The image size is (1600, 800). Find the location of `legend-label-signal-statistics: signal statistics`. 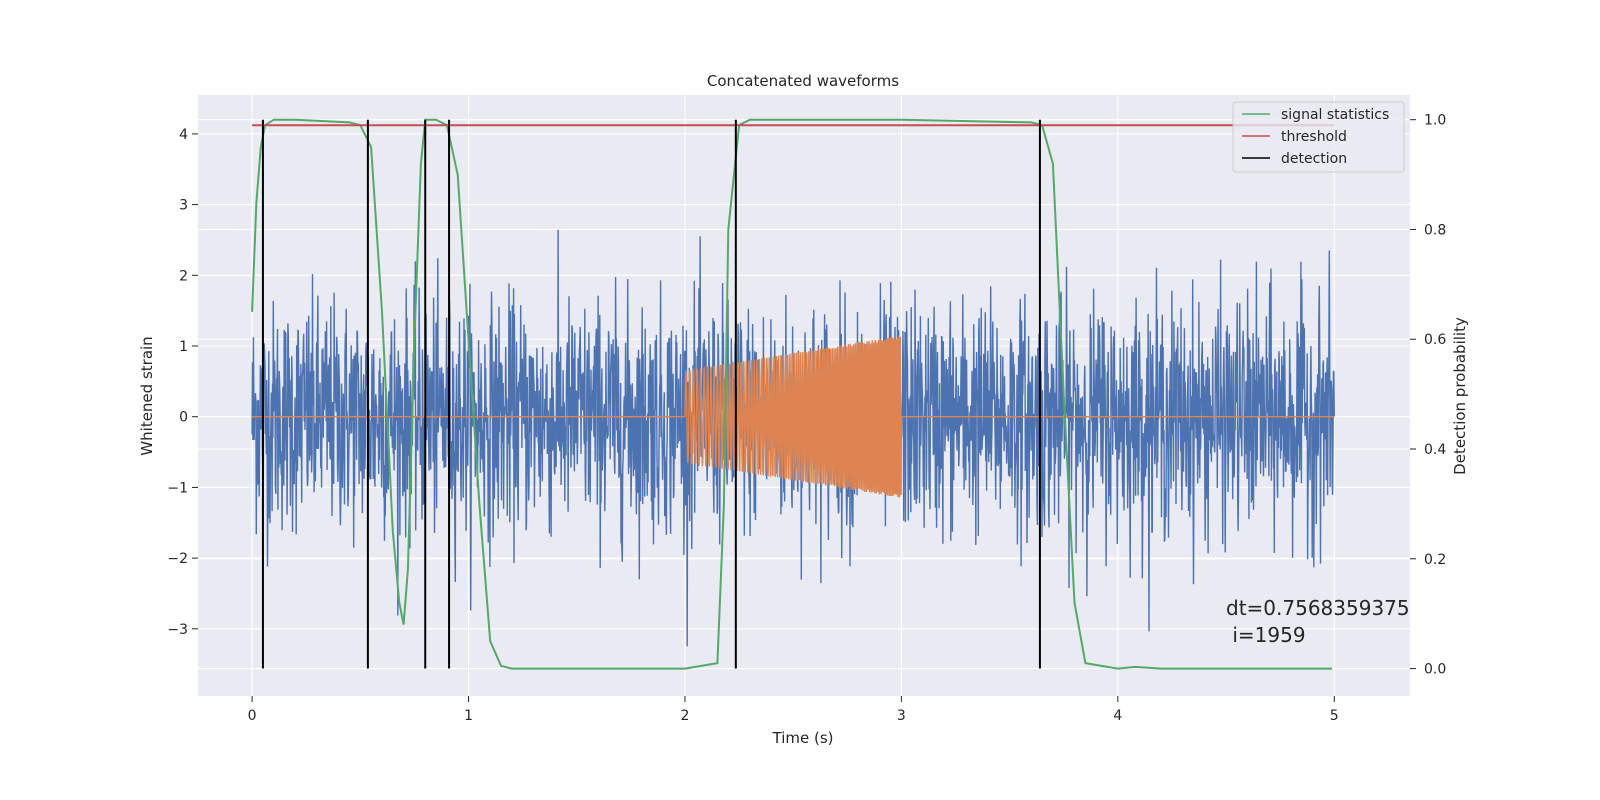

legend-label-signal-statistics: signal statistics is located at coordinates (1335, 115).